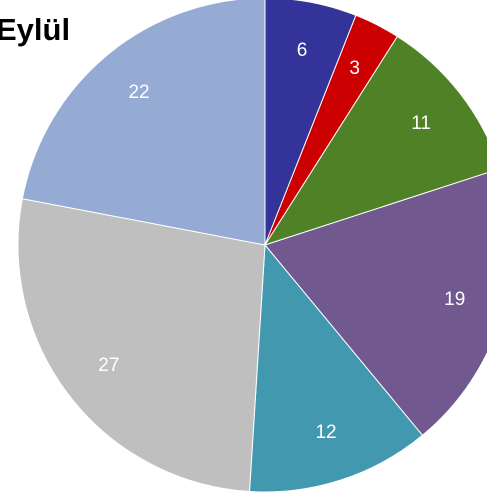 This screenshot has width=487, height=492. I want to click on data-label: 3, so click(354, 68).